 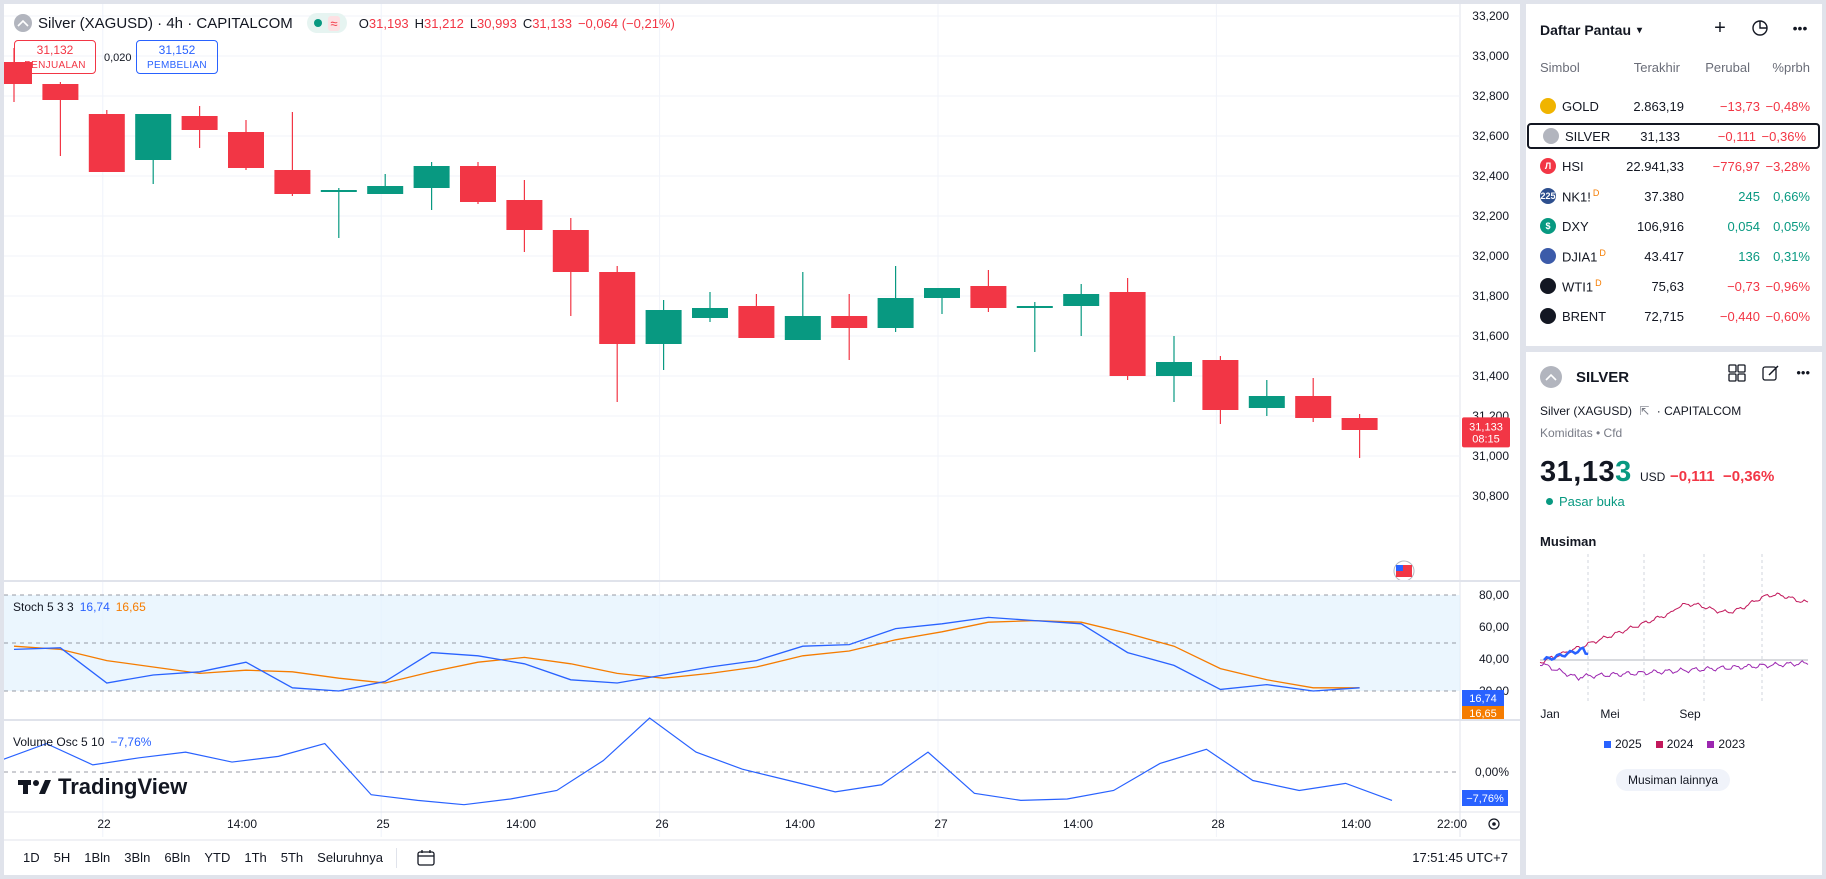 What do you see at coordinates (62, 857) in the screenshot?
I see `period-5h: 5H` at bounding box center [62, 857].